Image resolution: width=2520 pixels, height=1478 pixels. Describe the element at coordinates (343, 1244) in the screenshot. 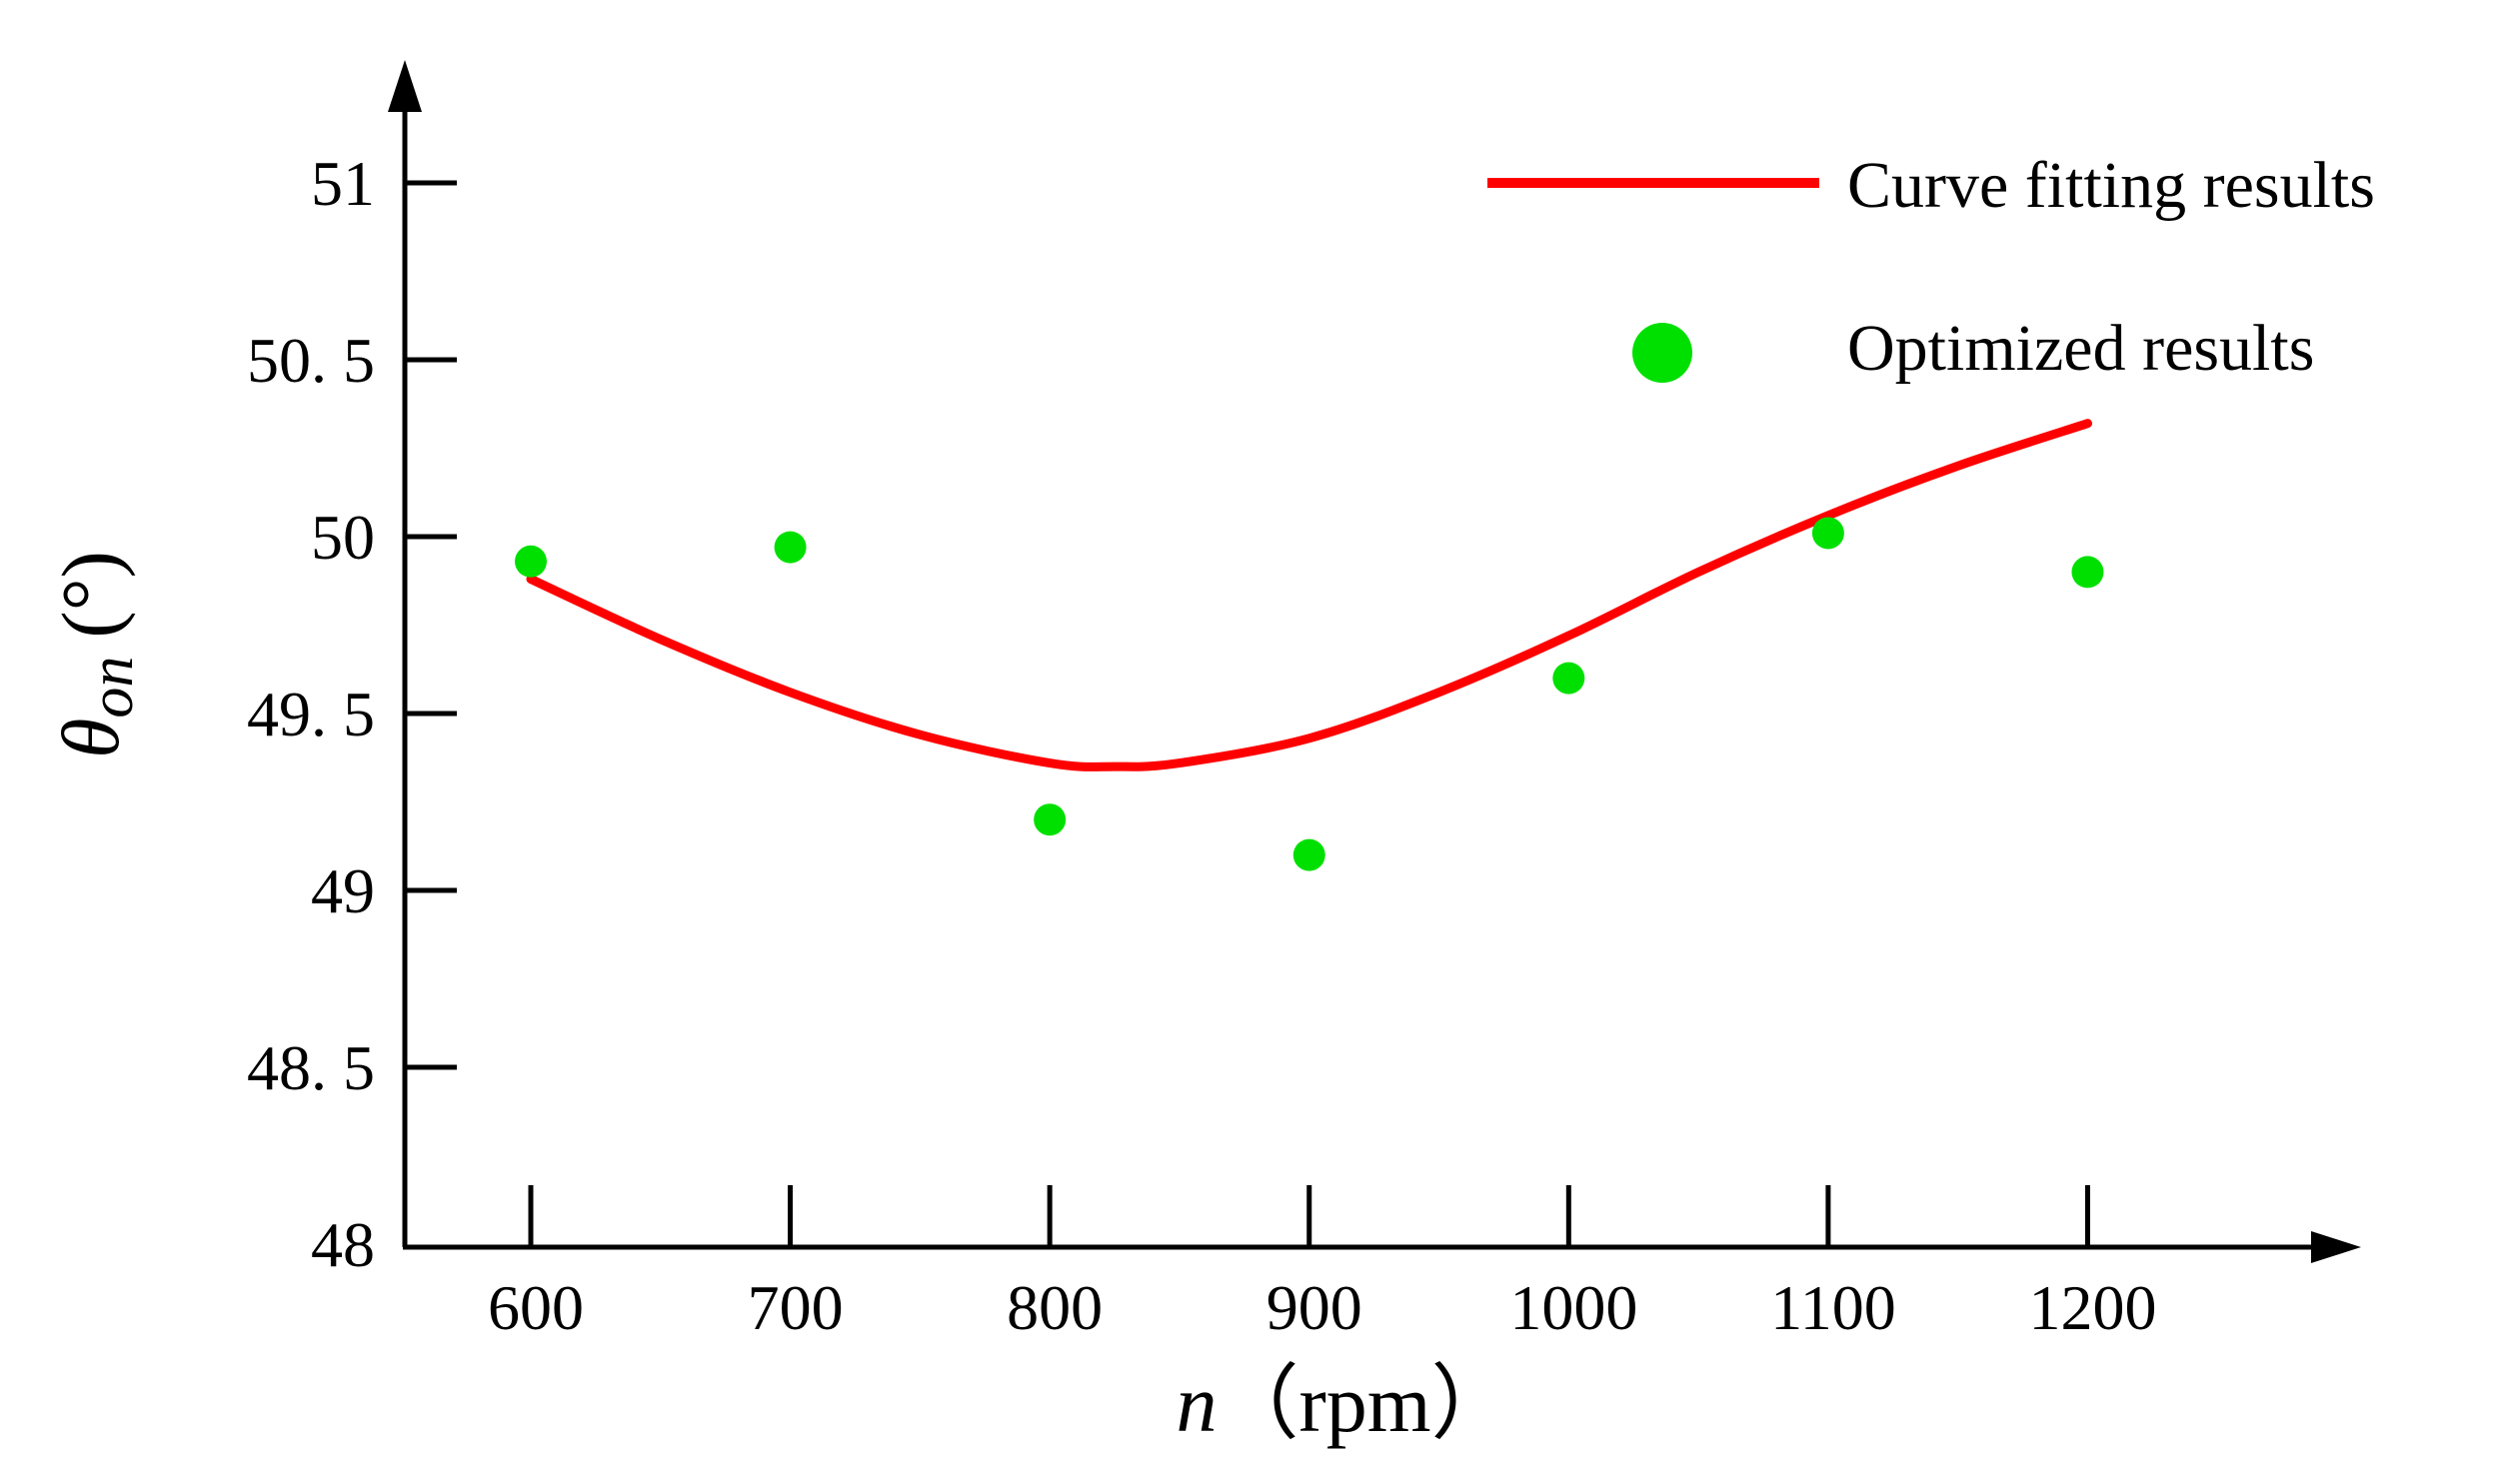

I see `y-tick-label: 48` at that location.